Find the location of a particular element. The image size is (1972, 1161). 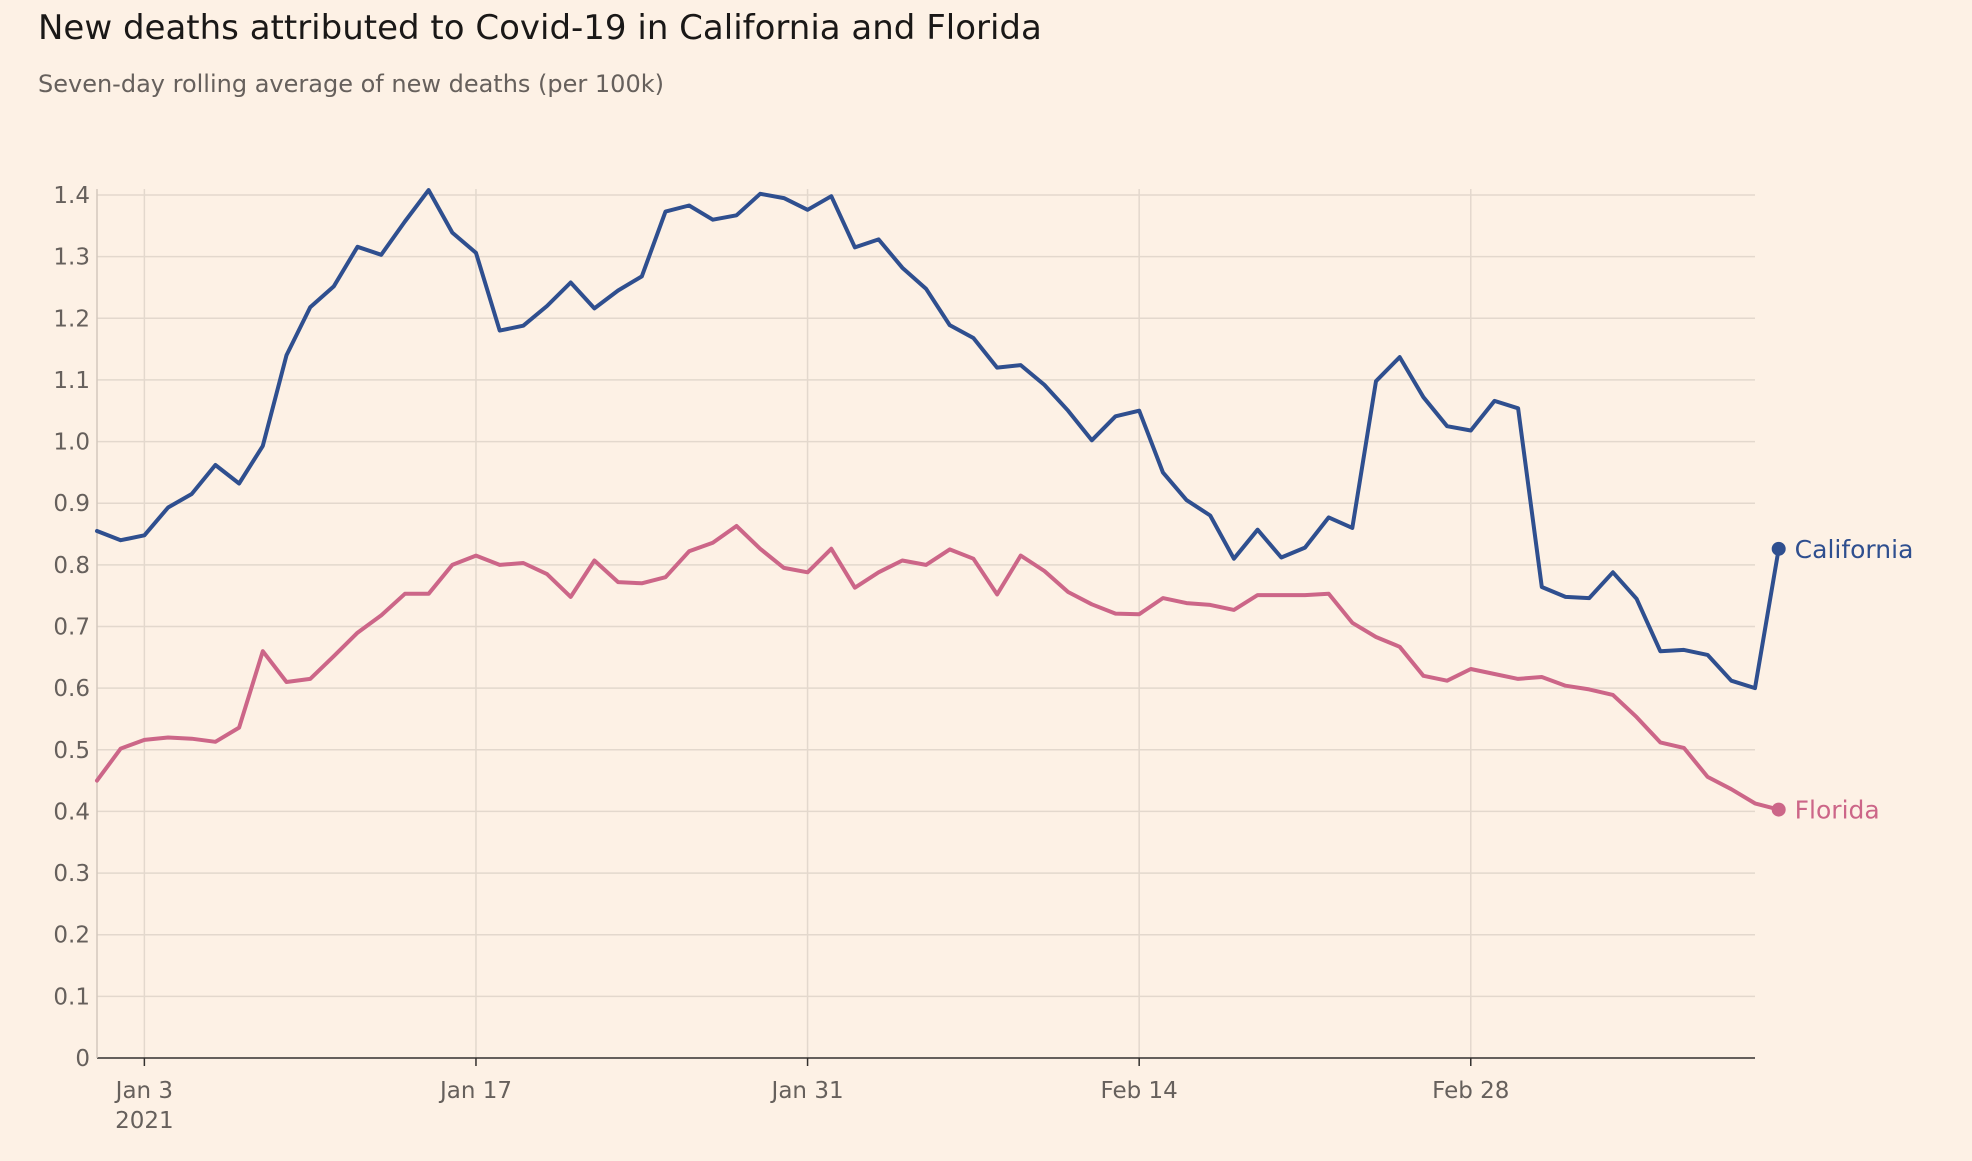

series-label-california: California is located at coordinates (1854, 549).